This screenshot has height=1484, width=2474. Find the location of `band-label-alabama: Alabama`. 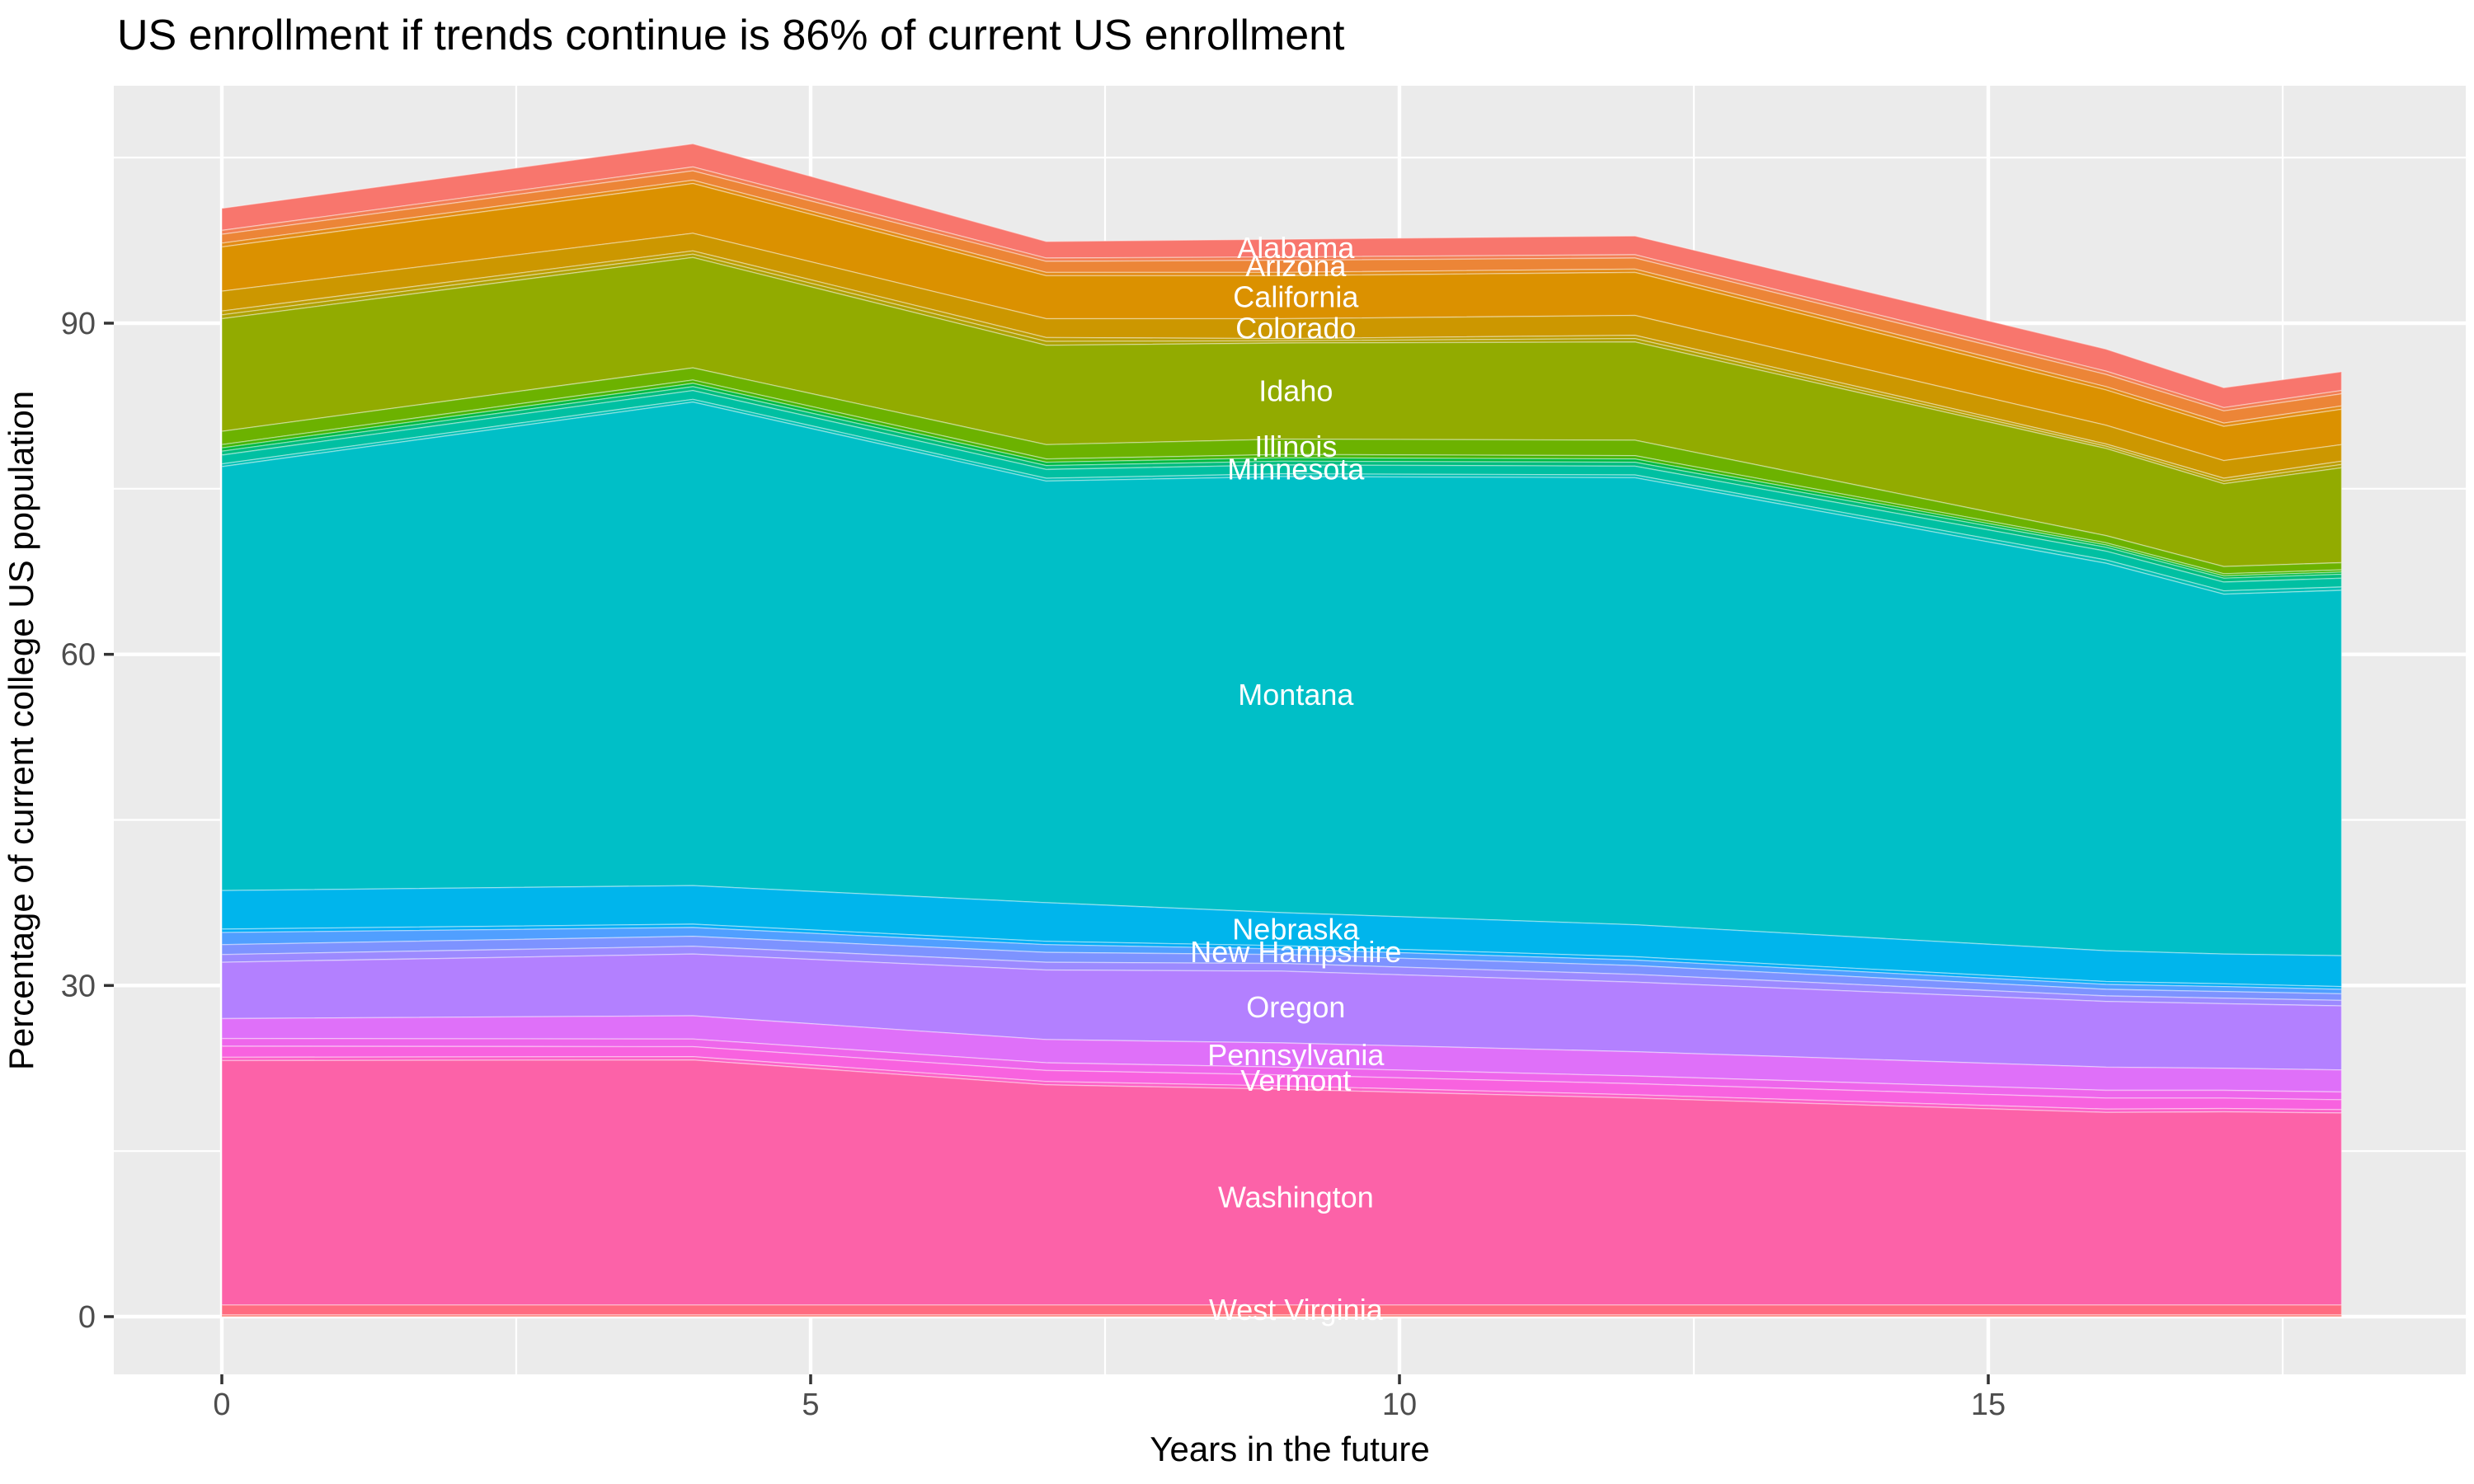

band-label-alabama: Alabama is located at coordinates (1296, 248).